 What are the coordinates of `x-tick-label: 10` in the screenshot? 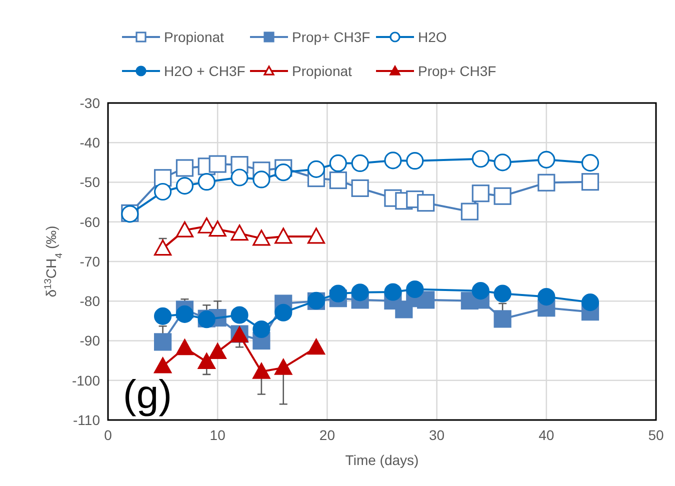 It's located at (218, 435).